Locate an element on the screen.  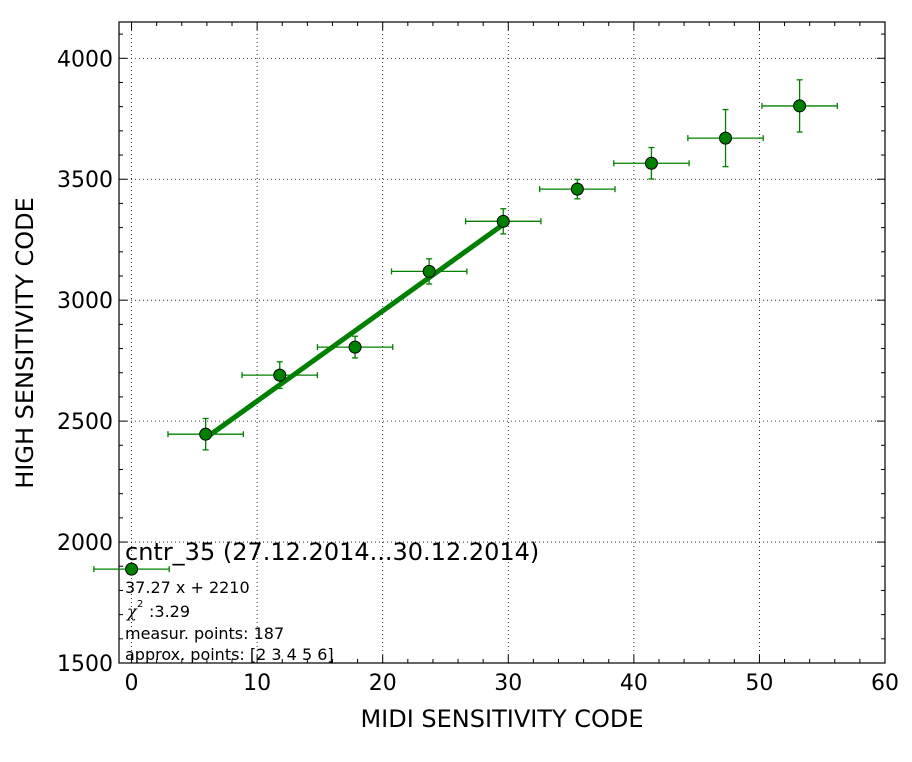
fit-line-group is located at coordinates (354, 331).